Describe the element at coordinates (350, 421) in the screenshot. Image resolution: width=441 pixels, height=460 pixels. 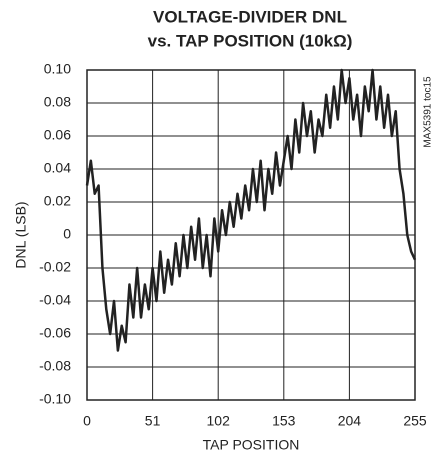
I see `x-tick-label: 204` at that location.